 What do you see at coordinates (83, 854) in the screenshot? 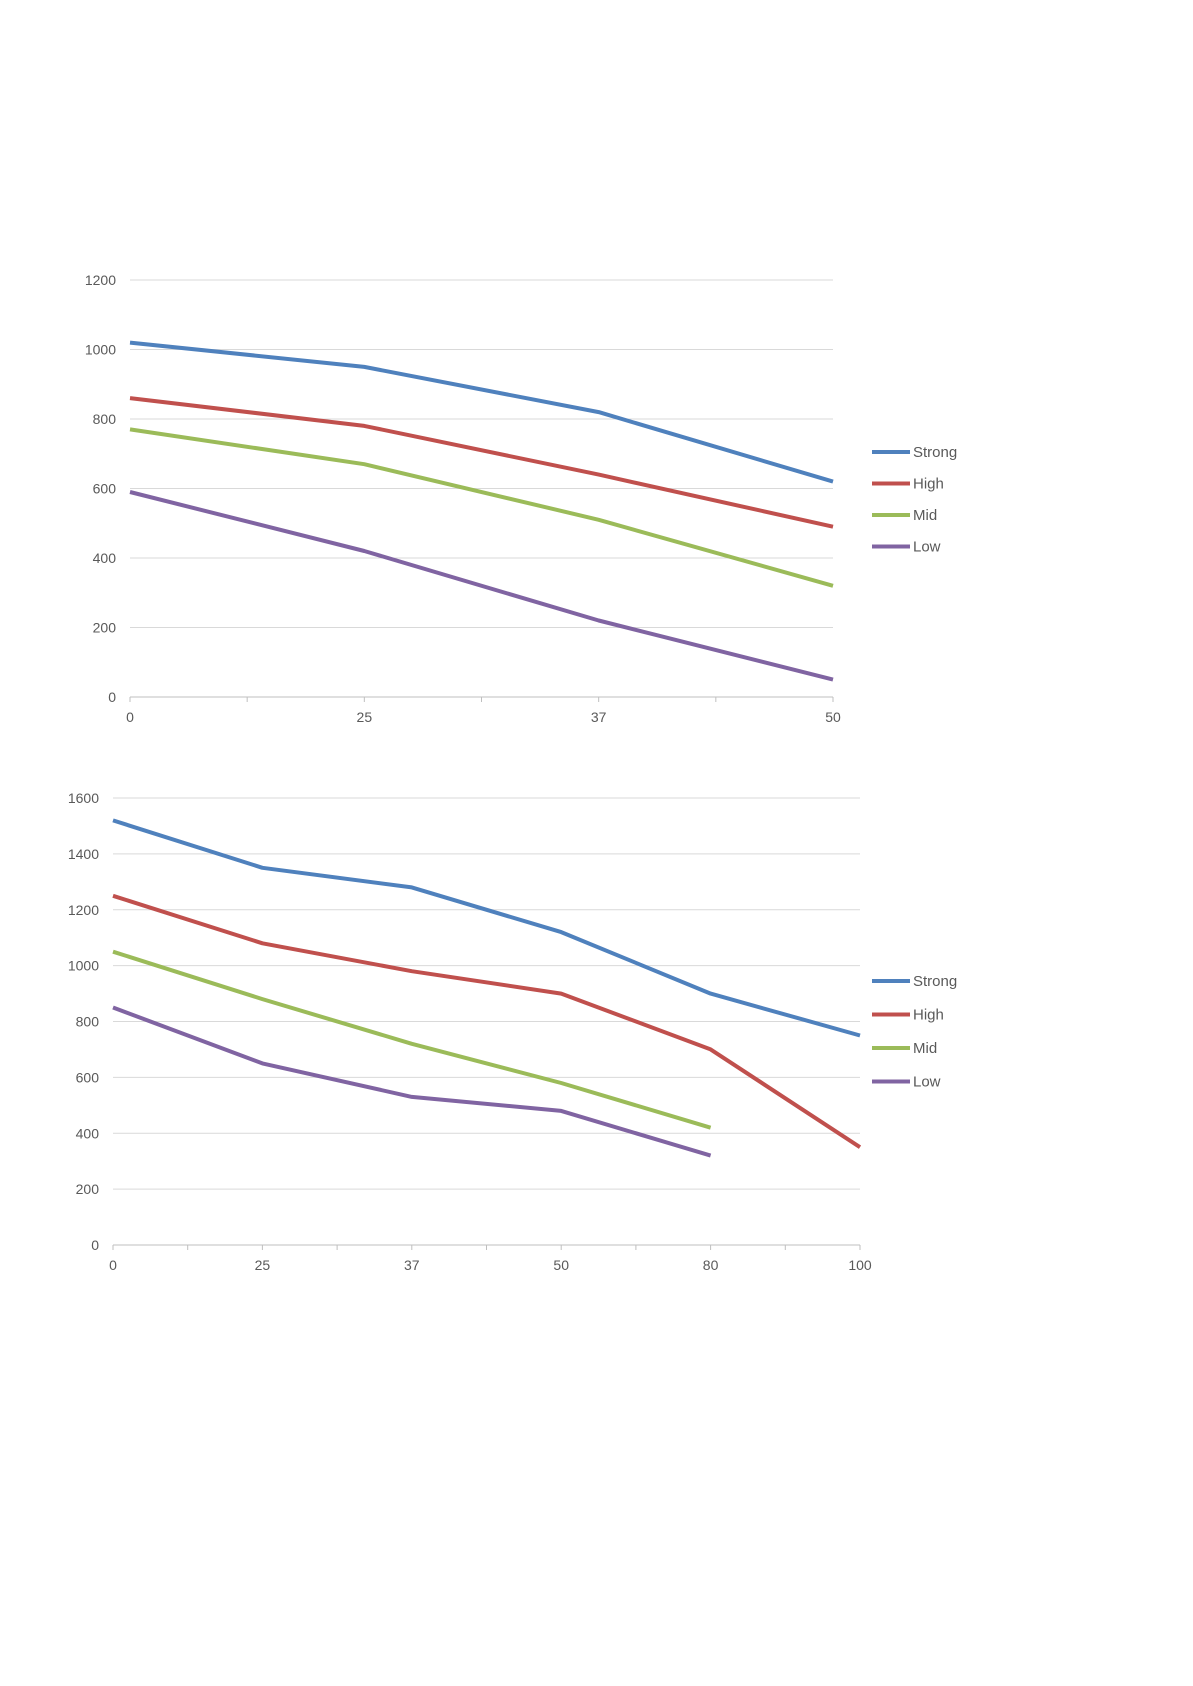
I see `y-tick-label: 1400` at bounding box center [83, 854].